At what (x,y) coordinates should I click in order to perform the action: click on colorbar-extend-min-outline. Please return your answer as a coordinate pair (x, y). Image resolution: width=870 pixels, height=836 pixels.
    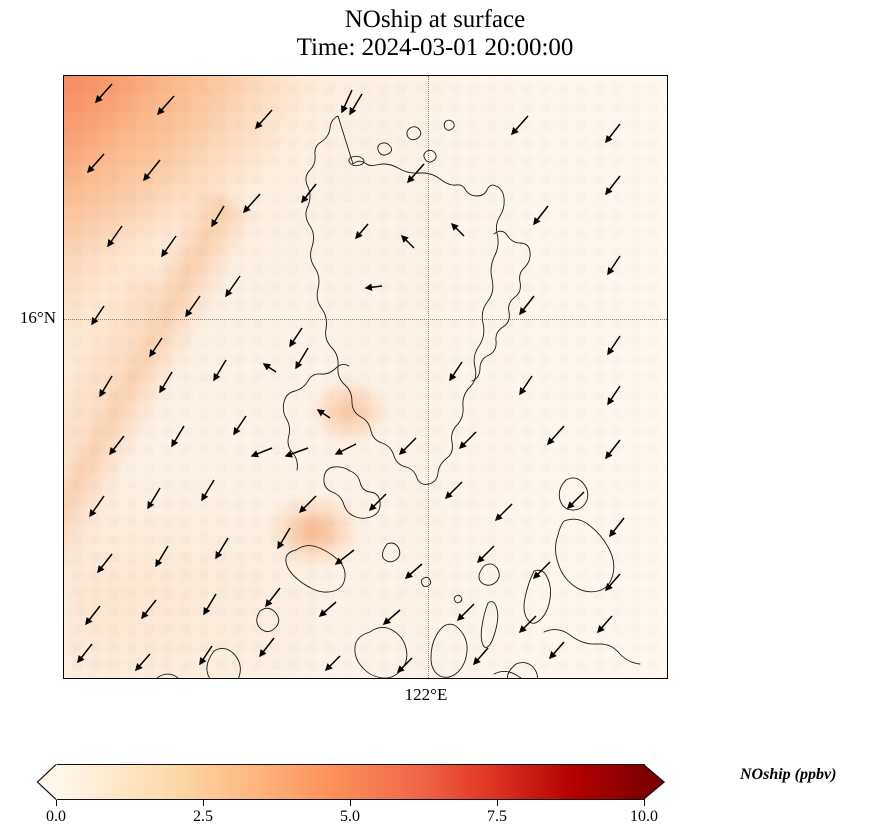
    Looking at the image, I should click on (46, 782).